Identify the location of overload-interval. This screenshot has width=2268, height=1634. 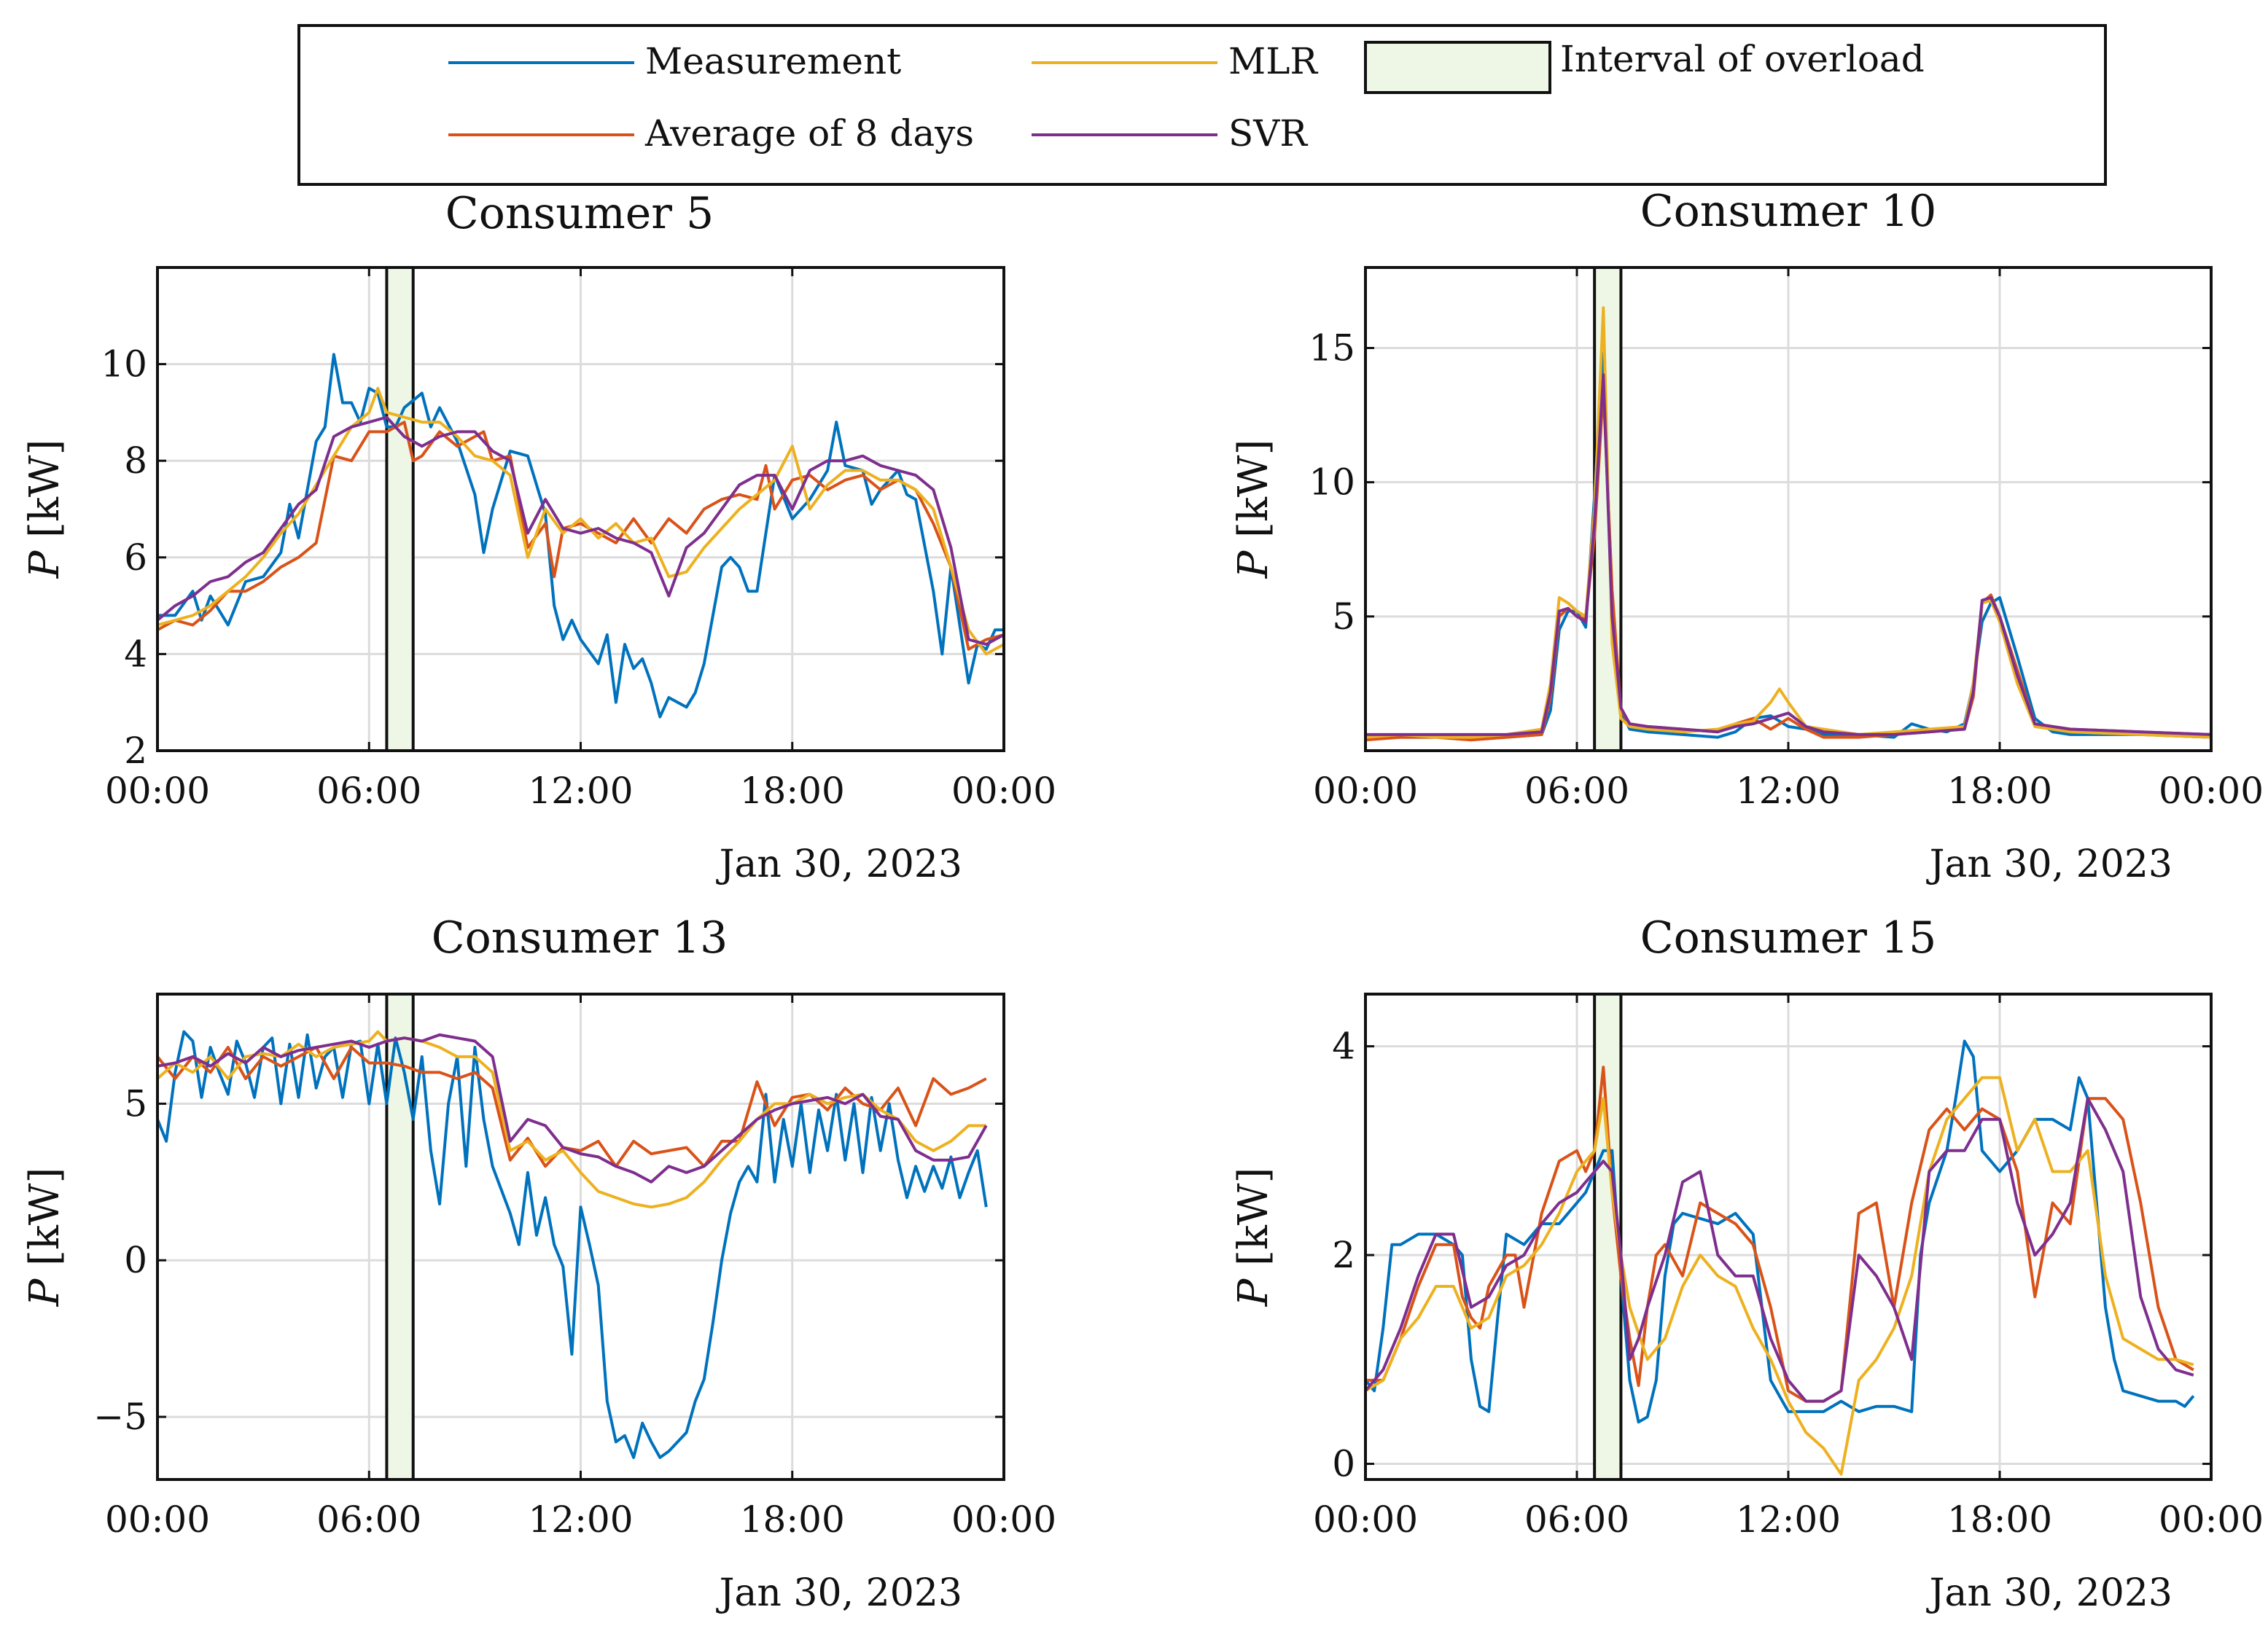
(400, 509).